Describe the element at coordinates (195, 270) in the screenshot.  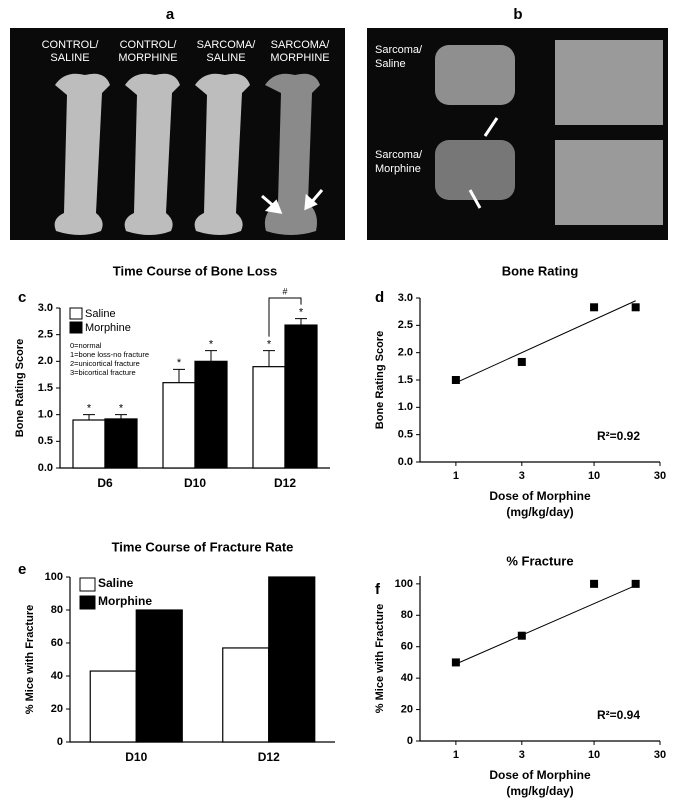
I see `chart-title: Time Course of Bone Loss` at that location.